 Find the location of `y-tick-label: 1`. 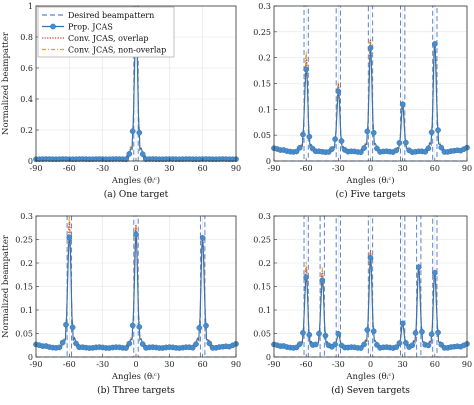

y-tick-label: 1 is located at coordinates (30, 6).